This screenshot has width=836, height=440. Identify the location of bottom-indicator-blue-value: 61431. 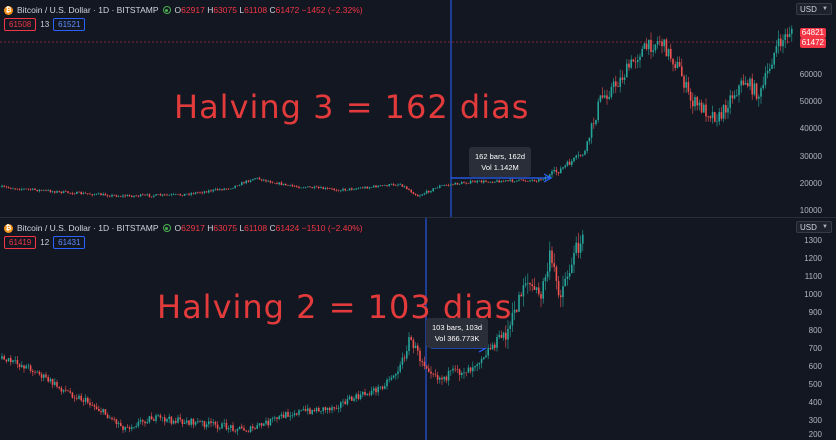
(69, 242).